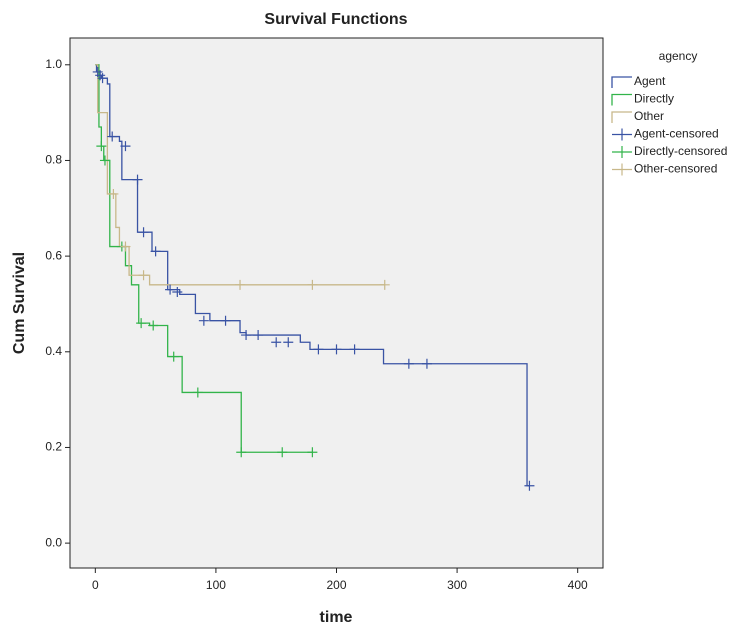 Image resolution: width=746 pixels, height=635 pixels. Describe the element at coordinates (336, 585) in the screenshot. I see `x-tick-label: 200` at that location.